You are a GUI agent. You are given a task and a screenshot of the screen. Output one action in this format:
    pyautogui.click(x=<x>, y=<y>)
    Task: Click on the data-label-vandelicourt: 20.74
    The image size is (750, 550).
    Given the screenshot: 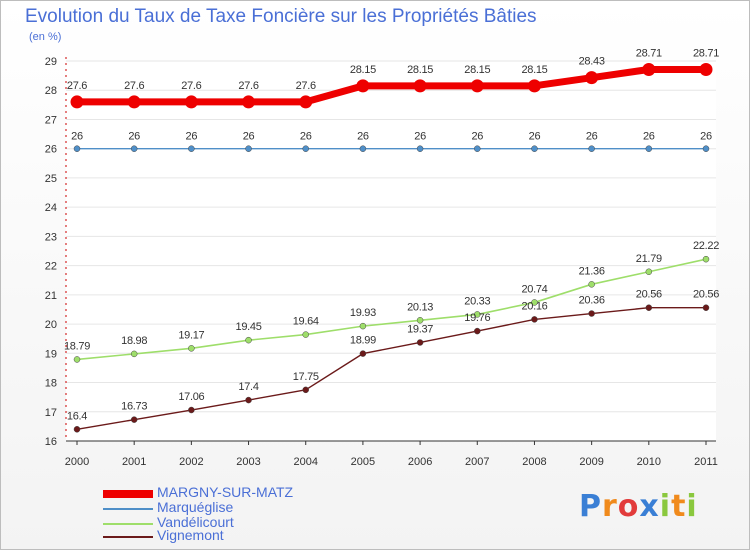 What is the action you would take?
    pyautogui.click(x=534, y=289)
    